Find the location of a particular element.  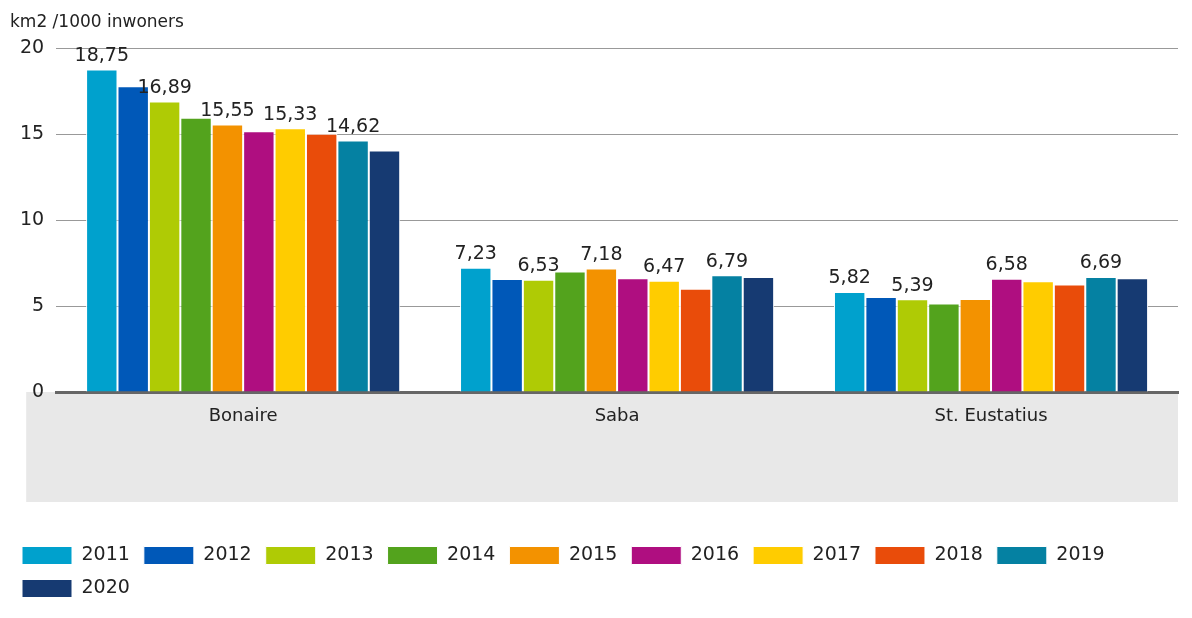

data-label: 6,79 is located at coordinates (727, 259).